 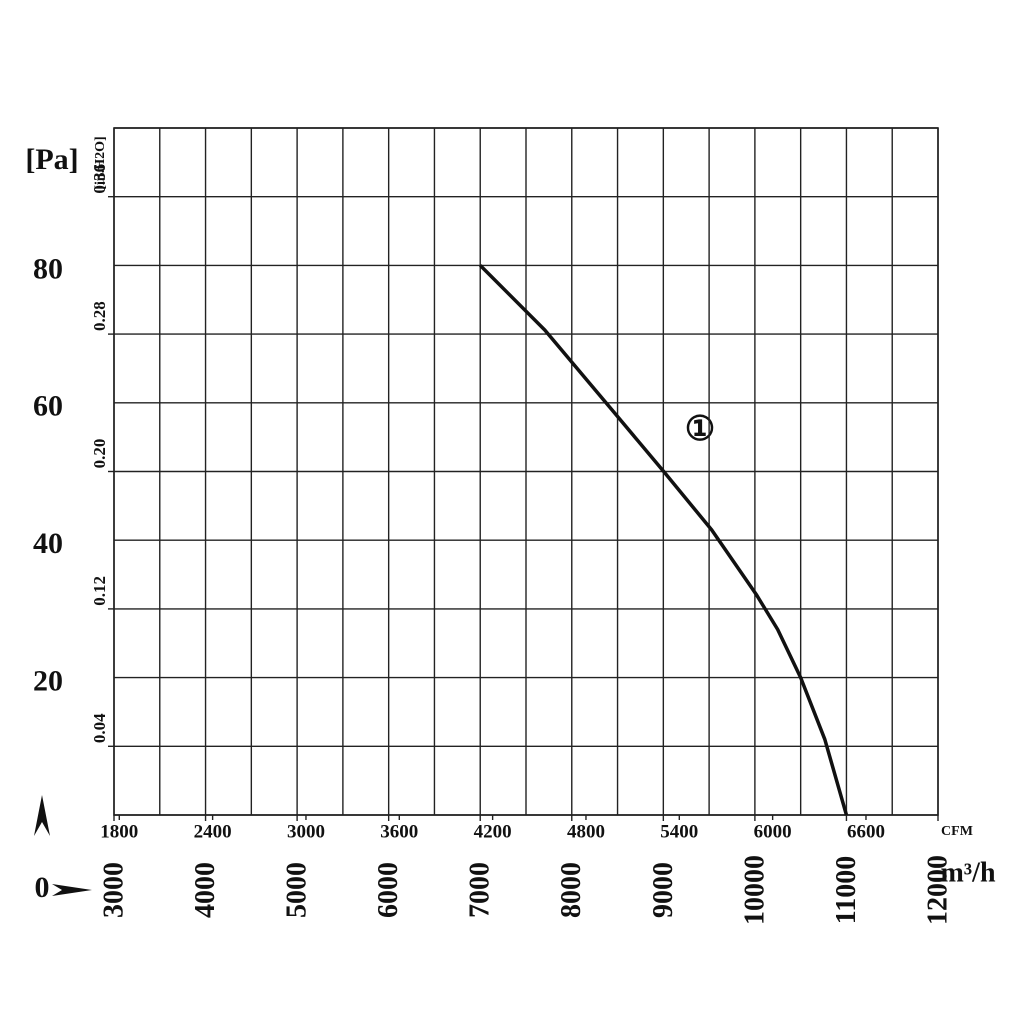 What do you see at coordinates (100, 162) in the screenshot?
I see `y2-axis-label: [in.H2O]` at bounding box center [100, 162].